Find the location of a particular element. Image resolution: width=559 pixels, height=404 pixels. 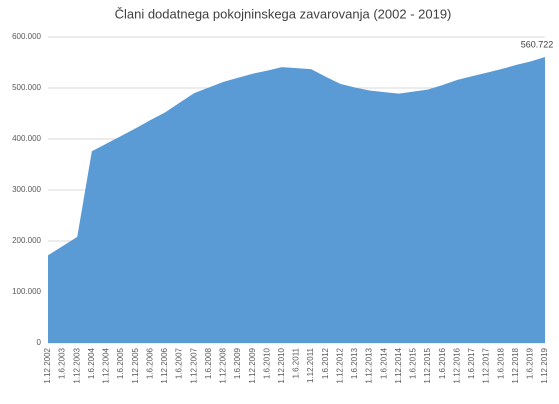

x-tick-label: 1.12.2014 is located at coordinates (398, 365).